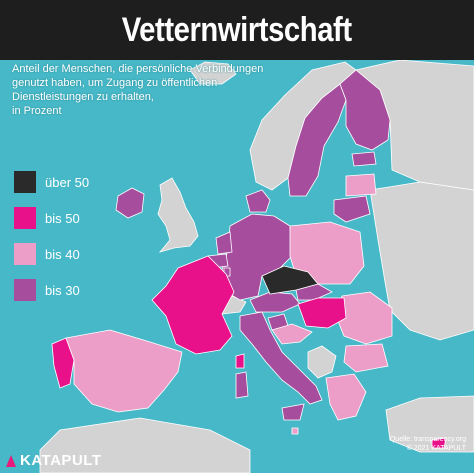 The height and width of the screenshot is (473, 474). Describe the element at coordinates (293, 412) in the screenshot. I see `country-sicily` at that location.